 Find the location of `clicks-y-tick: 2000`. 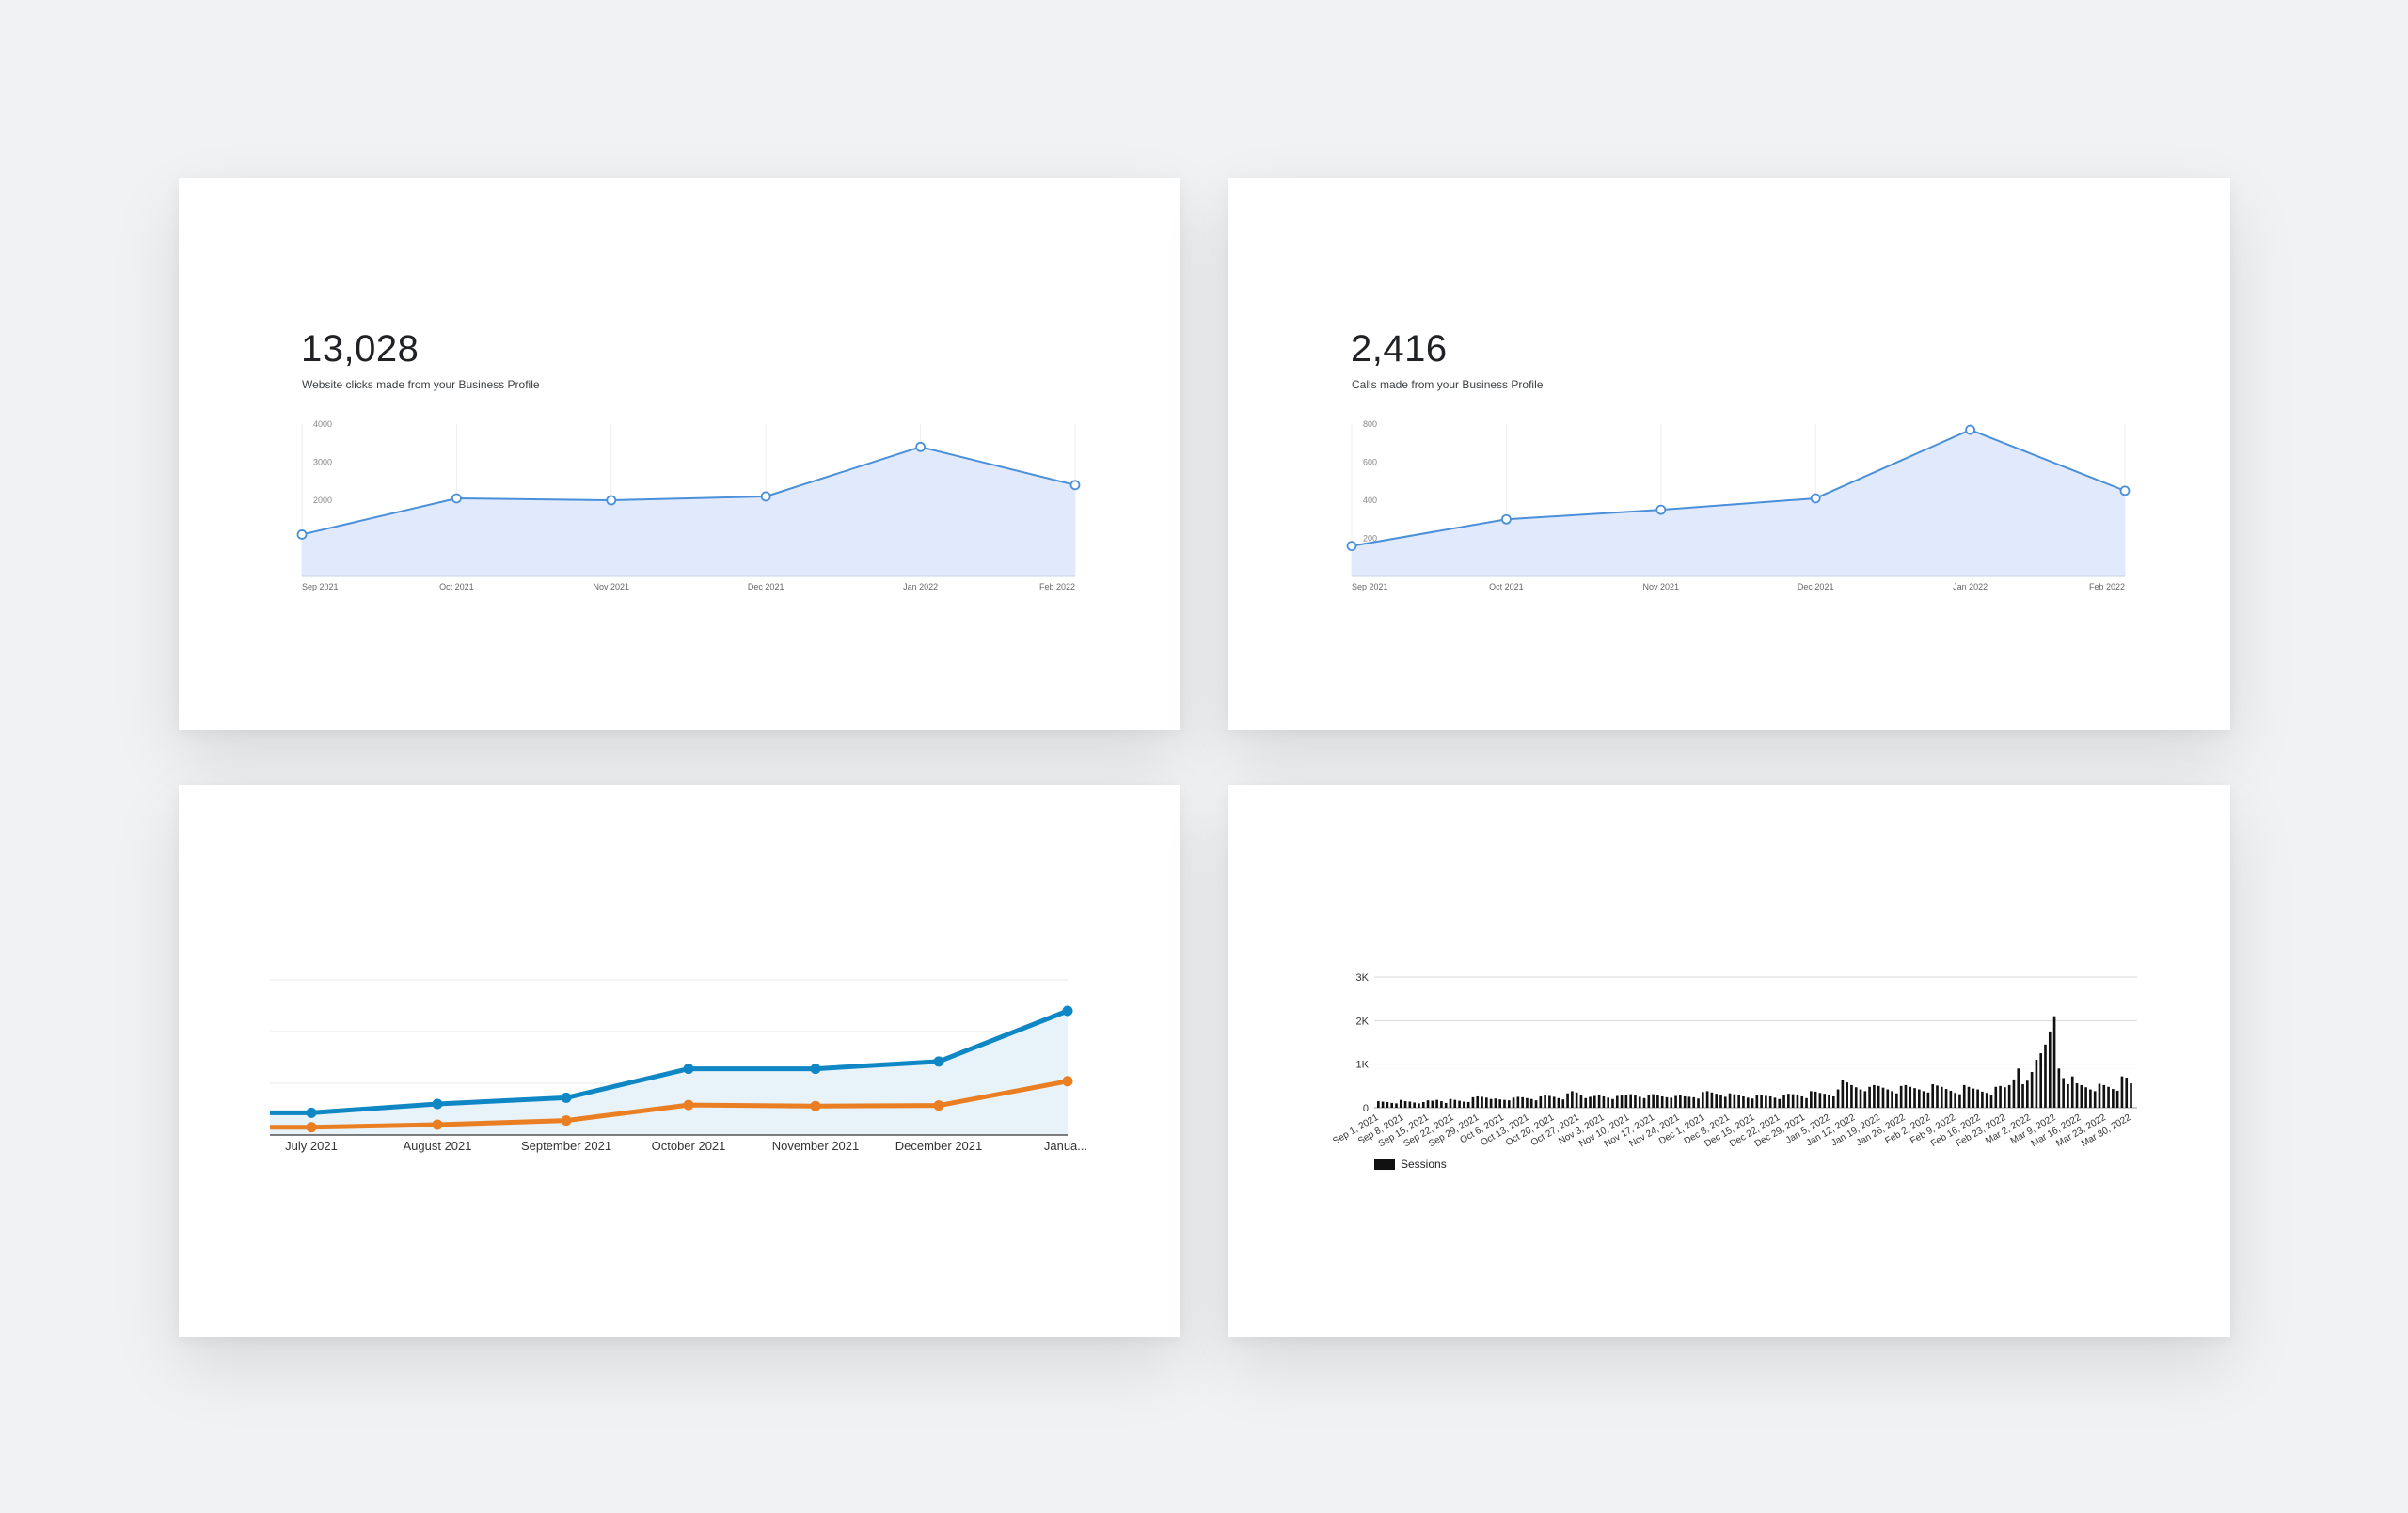

clicks-y-tick: 2000 is located at coordinates (323, 500).